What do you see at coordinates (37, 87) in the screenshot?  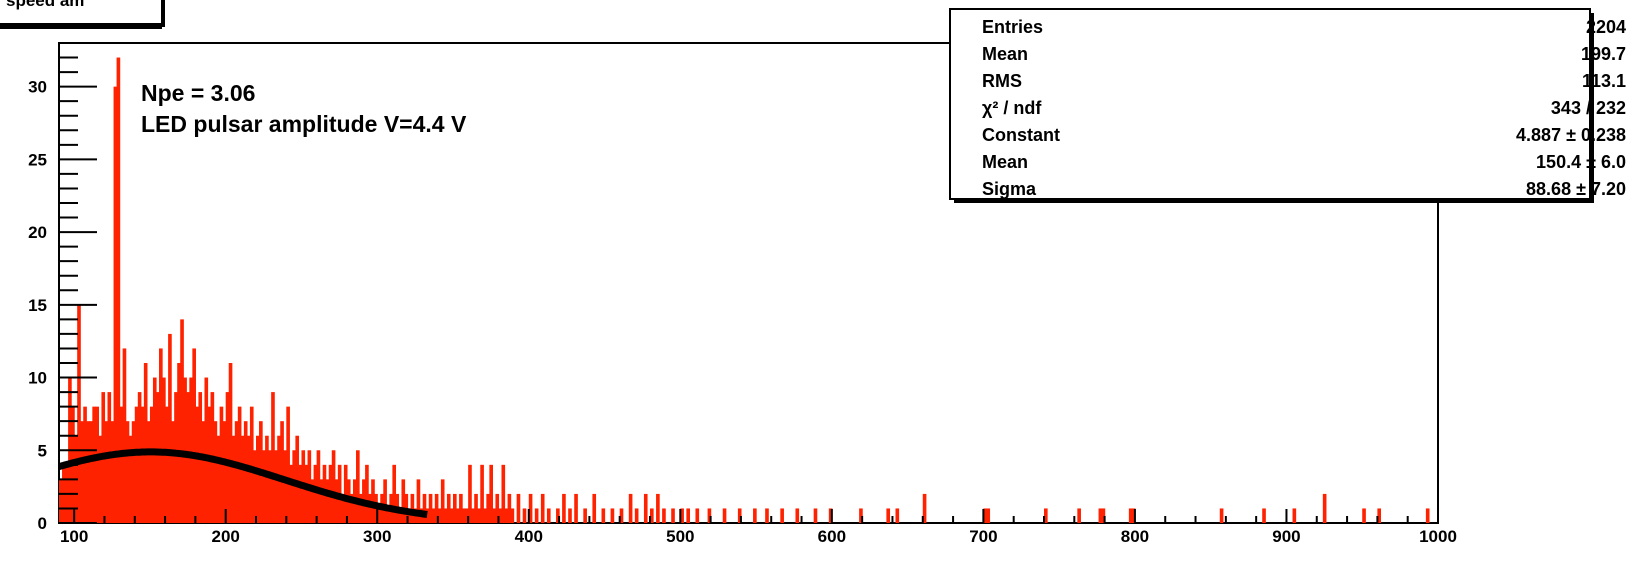 I see `y-tick-label: 30` at bounding box center [37, 87].